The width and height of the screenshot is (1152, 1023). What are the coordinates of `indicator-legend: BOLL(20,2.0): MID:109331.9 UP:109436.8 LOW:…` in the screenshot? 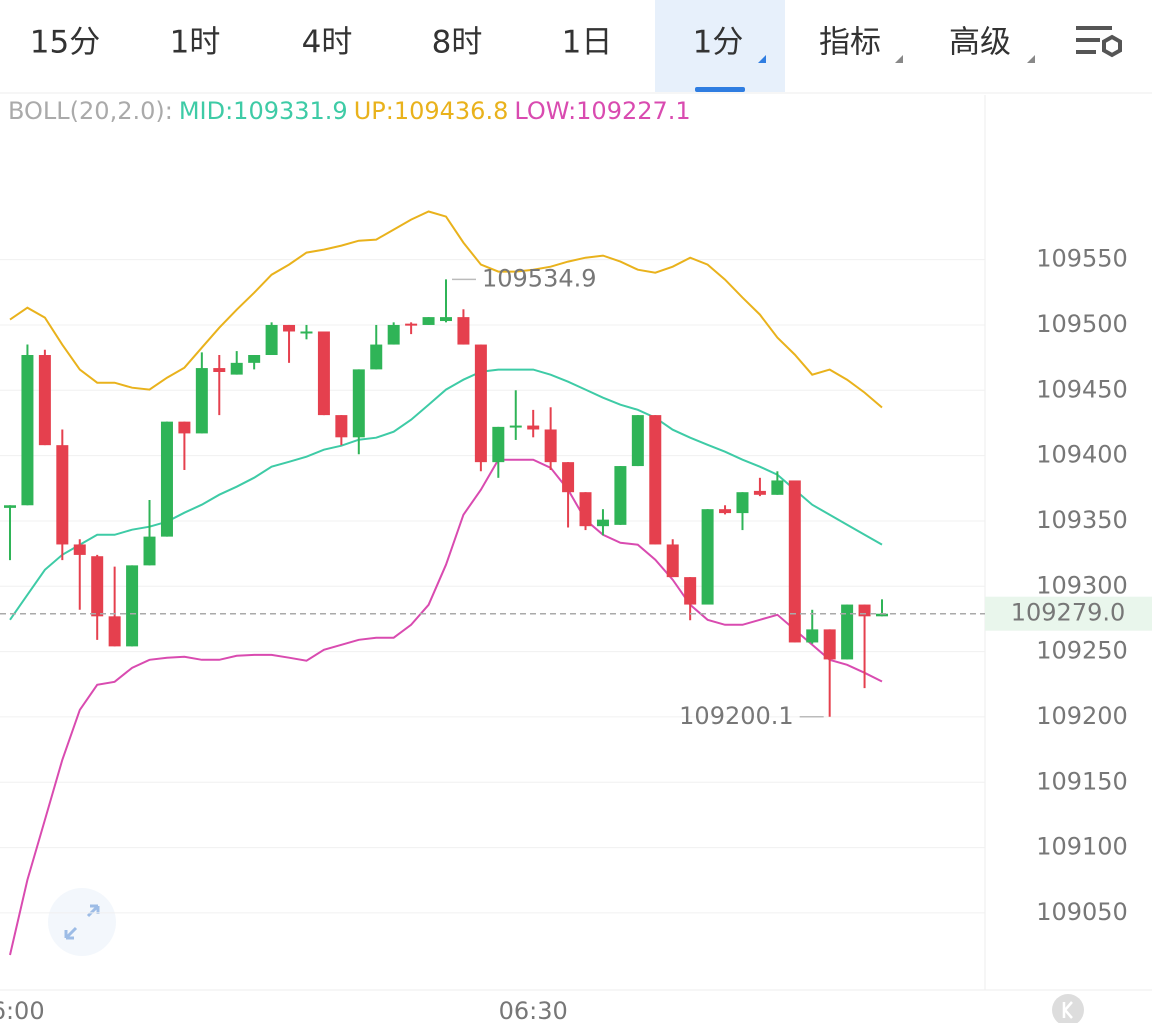 It's located at (349, 111).